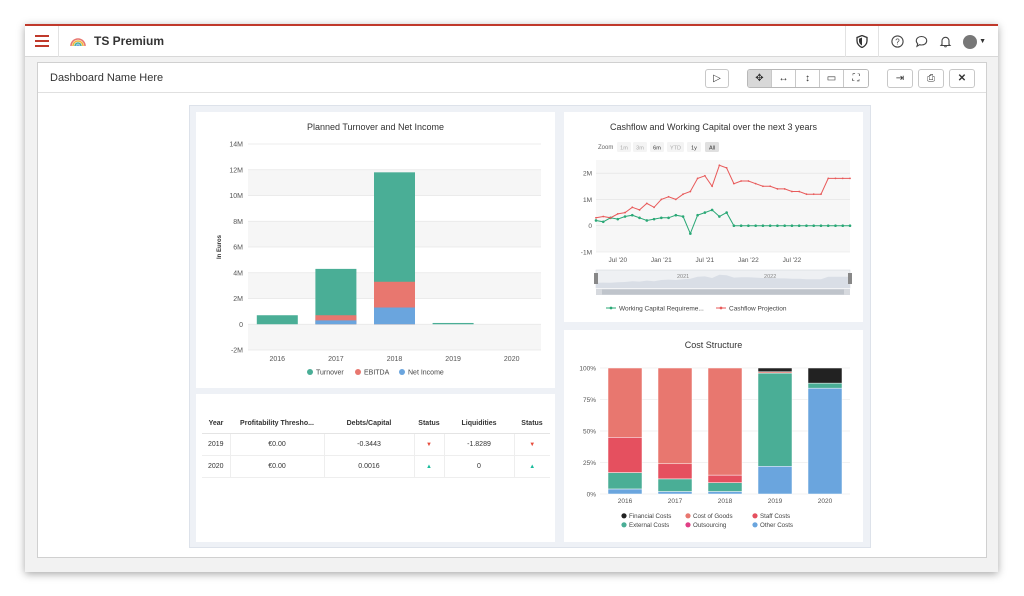 This screenshot has width=1024, height=596. Describe the element at coordinates (760, 78) in the screenshot. I see `move-button: ✥` at that location.